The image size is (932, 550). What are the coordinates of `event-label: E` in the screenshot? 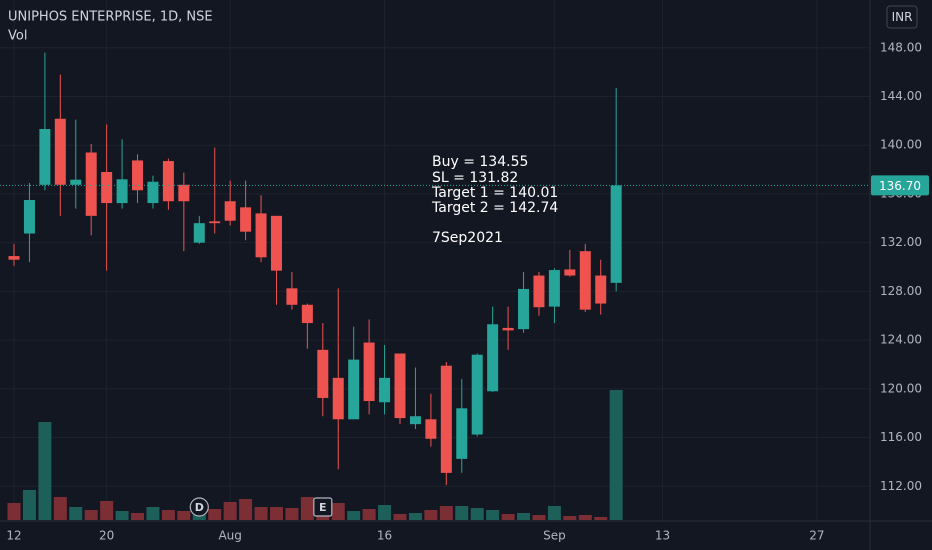 It's located at (323, 507).